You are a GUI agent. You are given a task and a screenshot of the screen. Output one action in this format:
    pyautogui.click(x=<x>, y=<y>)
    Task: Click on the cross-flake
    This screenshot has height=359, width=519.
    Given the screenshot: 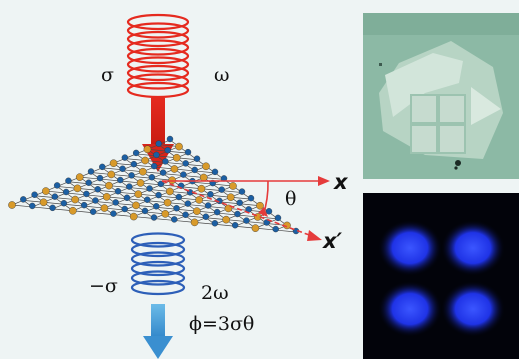 What is the action you would take?
    pyautogui.click(x=438, y=124)
    